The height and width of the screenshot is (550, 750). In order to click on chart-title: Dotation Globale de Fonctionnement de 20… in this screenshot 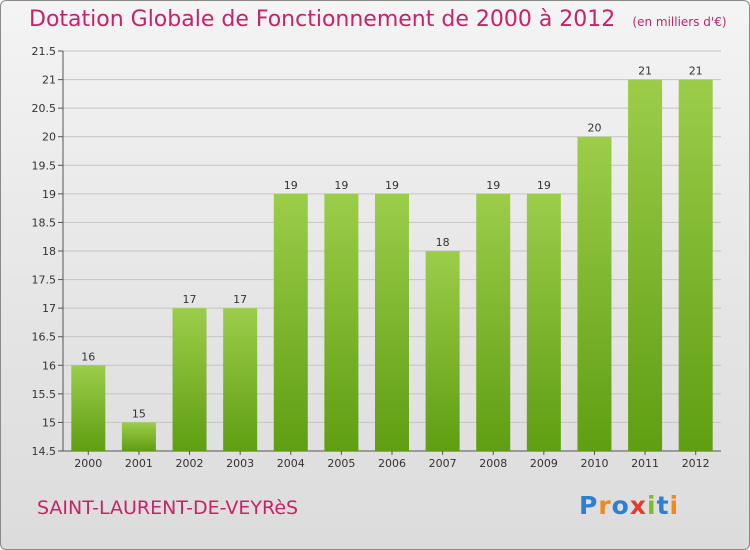, I will do `click(322, 19)`.